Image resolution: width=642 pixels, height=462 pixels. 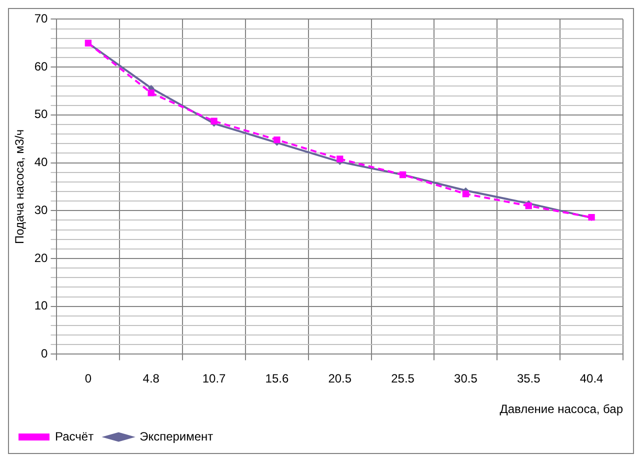 What do you see at coordinates (592, 379) in the screenshot?
I see `x-tick-label: 40.4` at bounding box center [592, 379].